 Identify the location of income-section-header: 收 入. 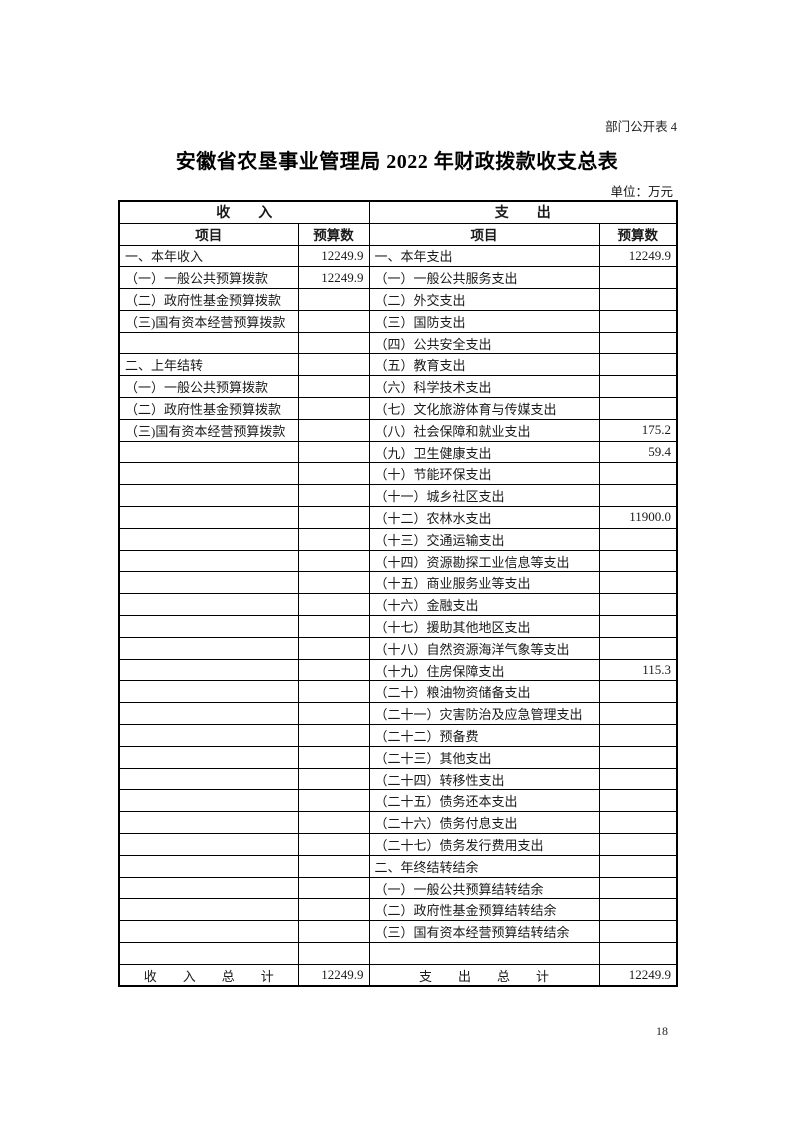
(244, 212).